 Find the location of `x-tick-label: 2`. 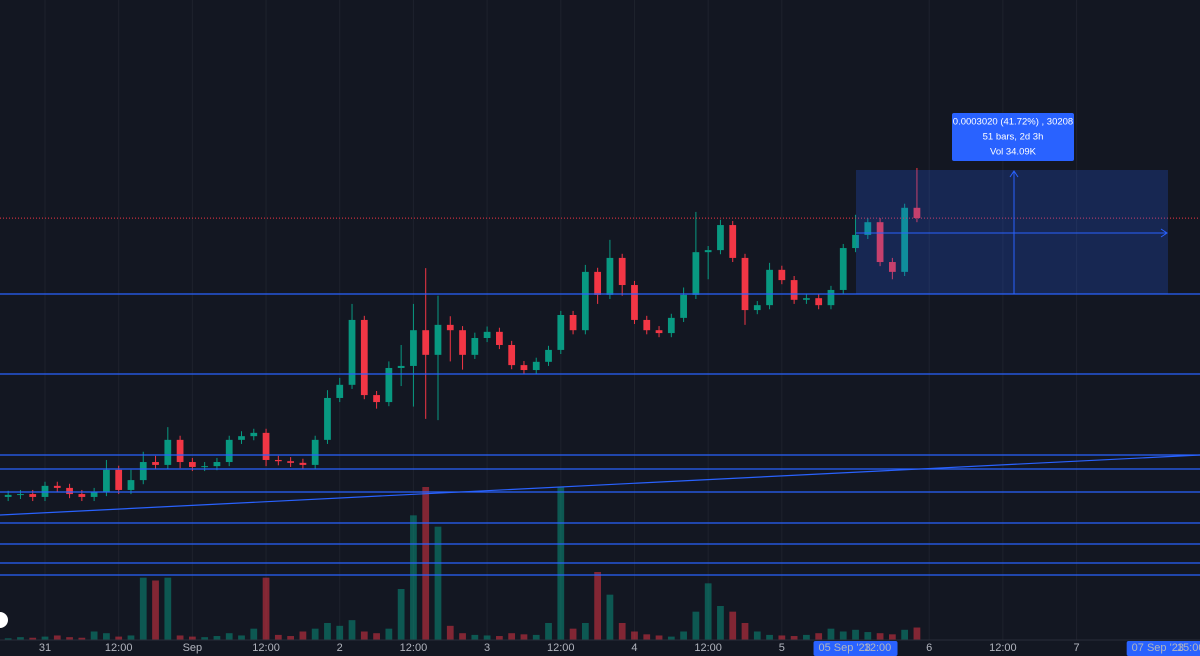

x-tick-label: 2 is located at coordinates (340, 648).